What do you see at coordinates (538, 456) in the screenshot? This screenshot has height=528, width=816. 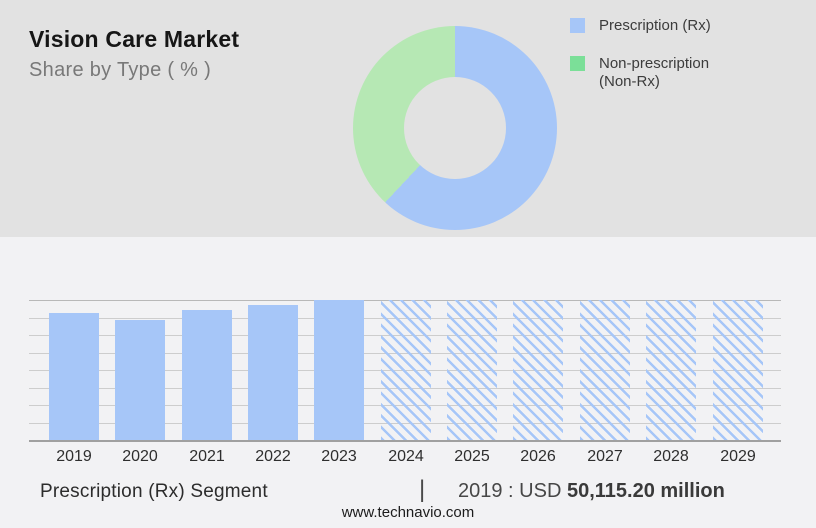 I see `x-tick-2026: 2026` at bounding box center [538, 456].